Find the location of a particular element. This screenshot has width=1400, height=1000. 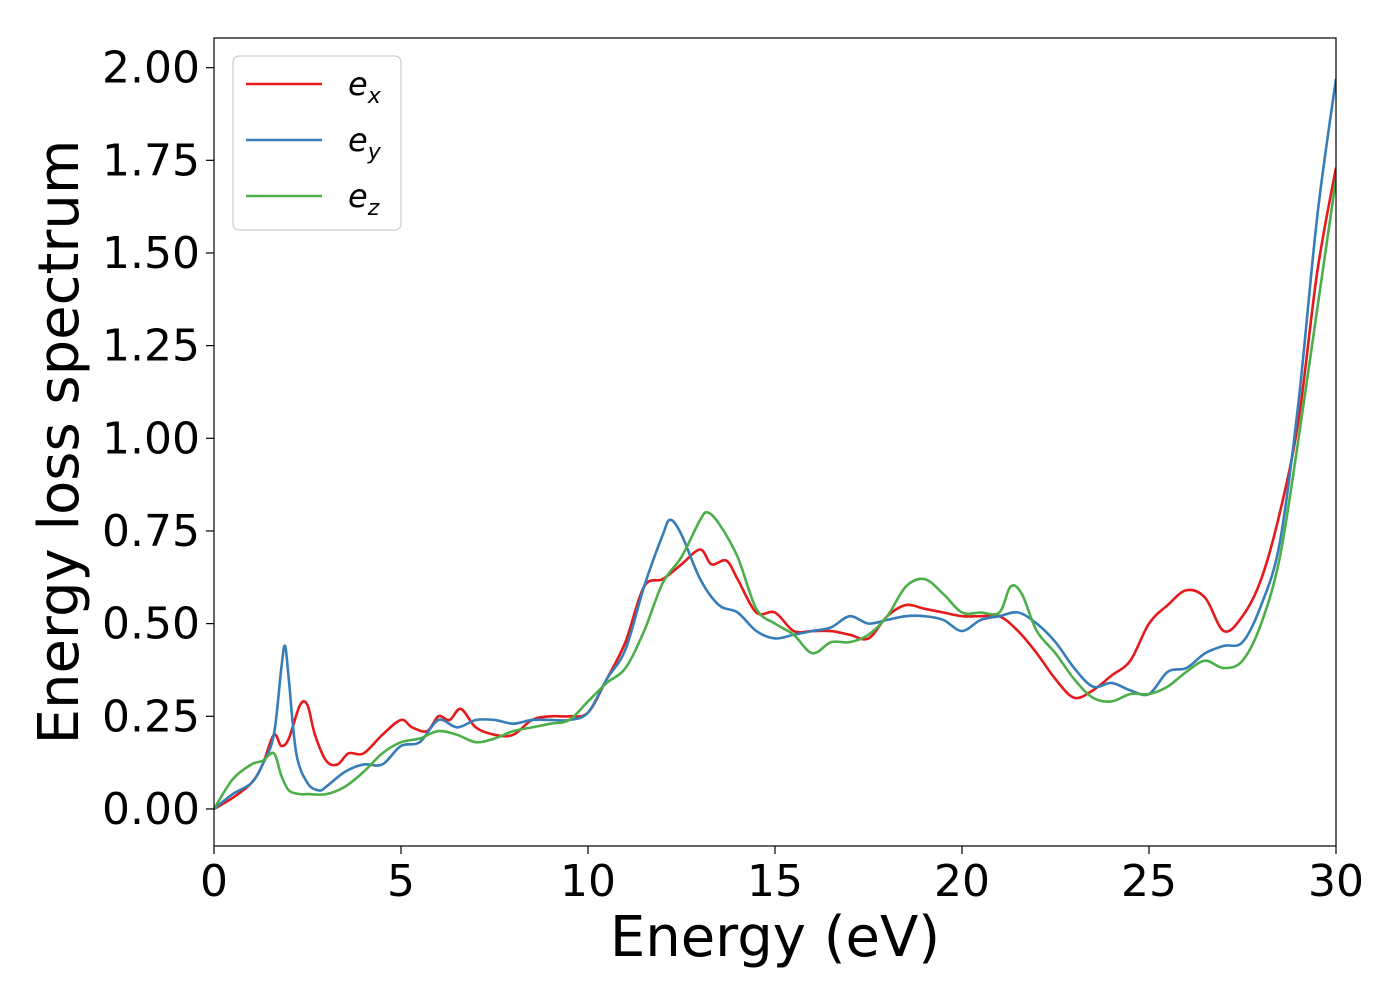

y-tick-label: 1.25 is located at coordinates (151, 346).